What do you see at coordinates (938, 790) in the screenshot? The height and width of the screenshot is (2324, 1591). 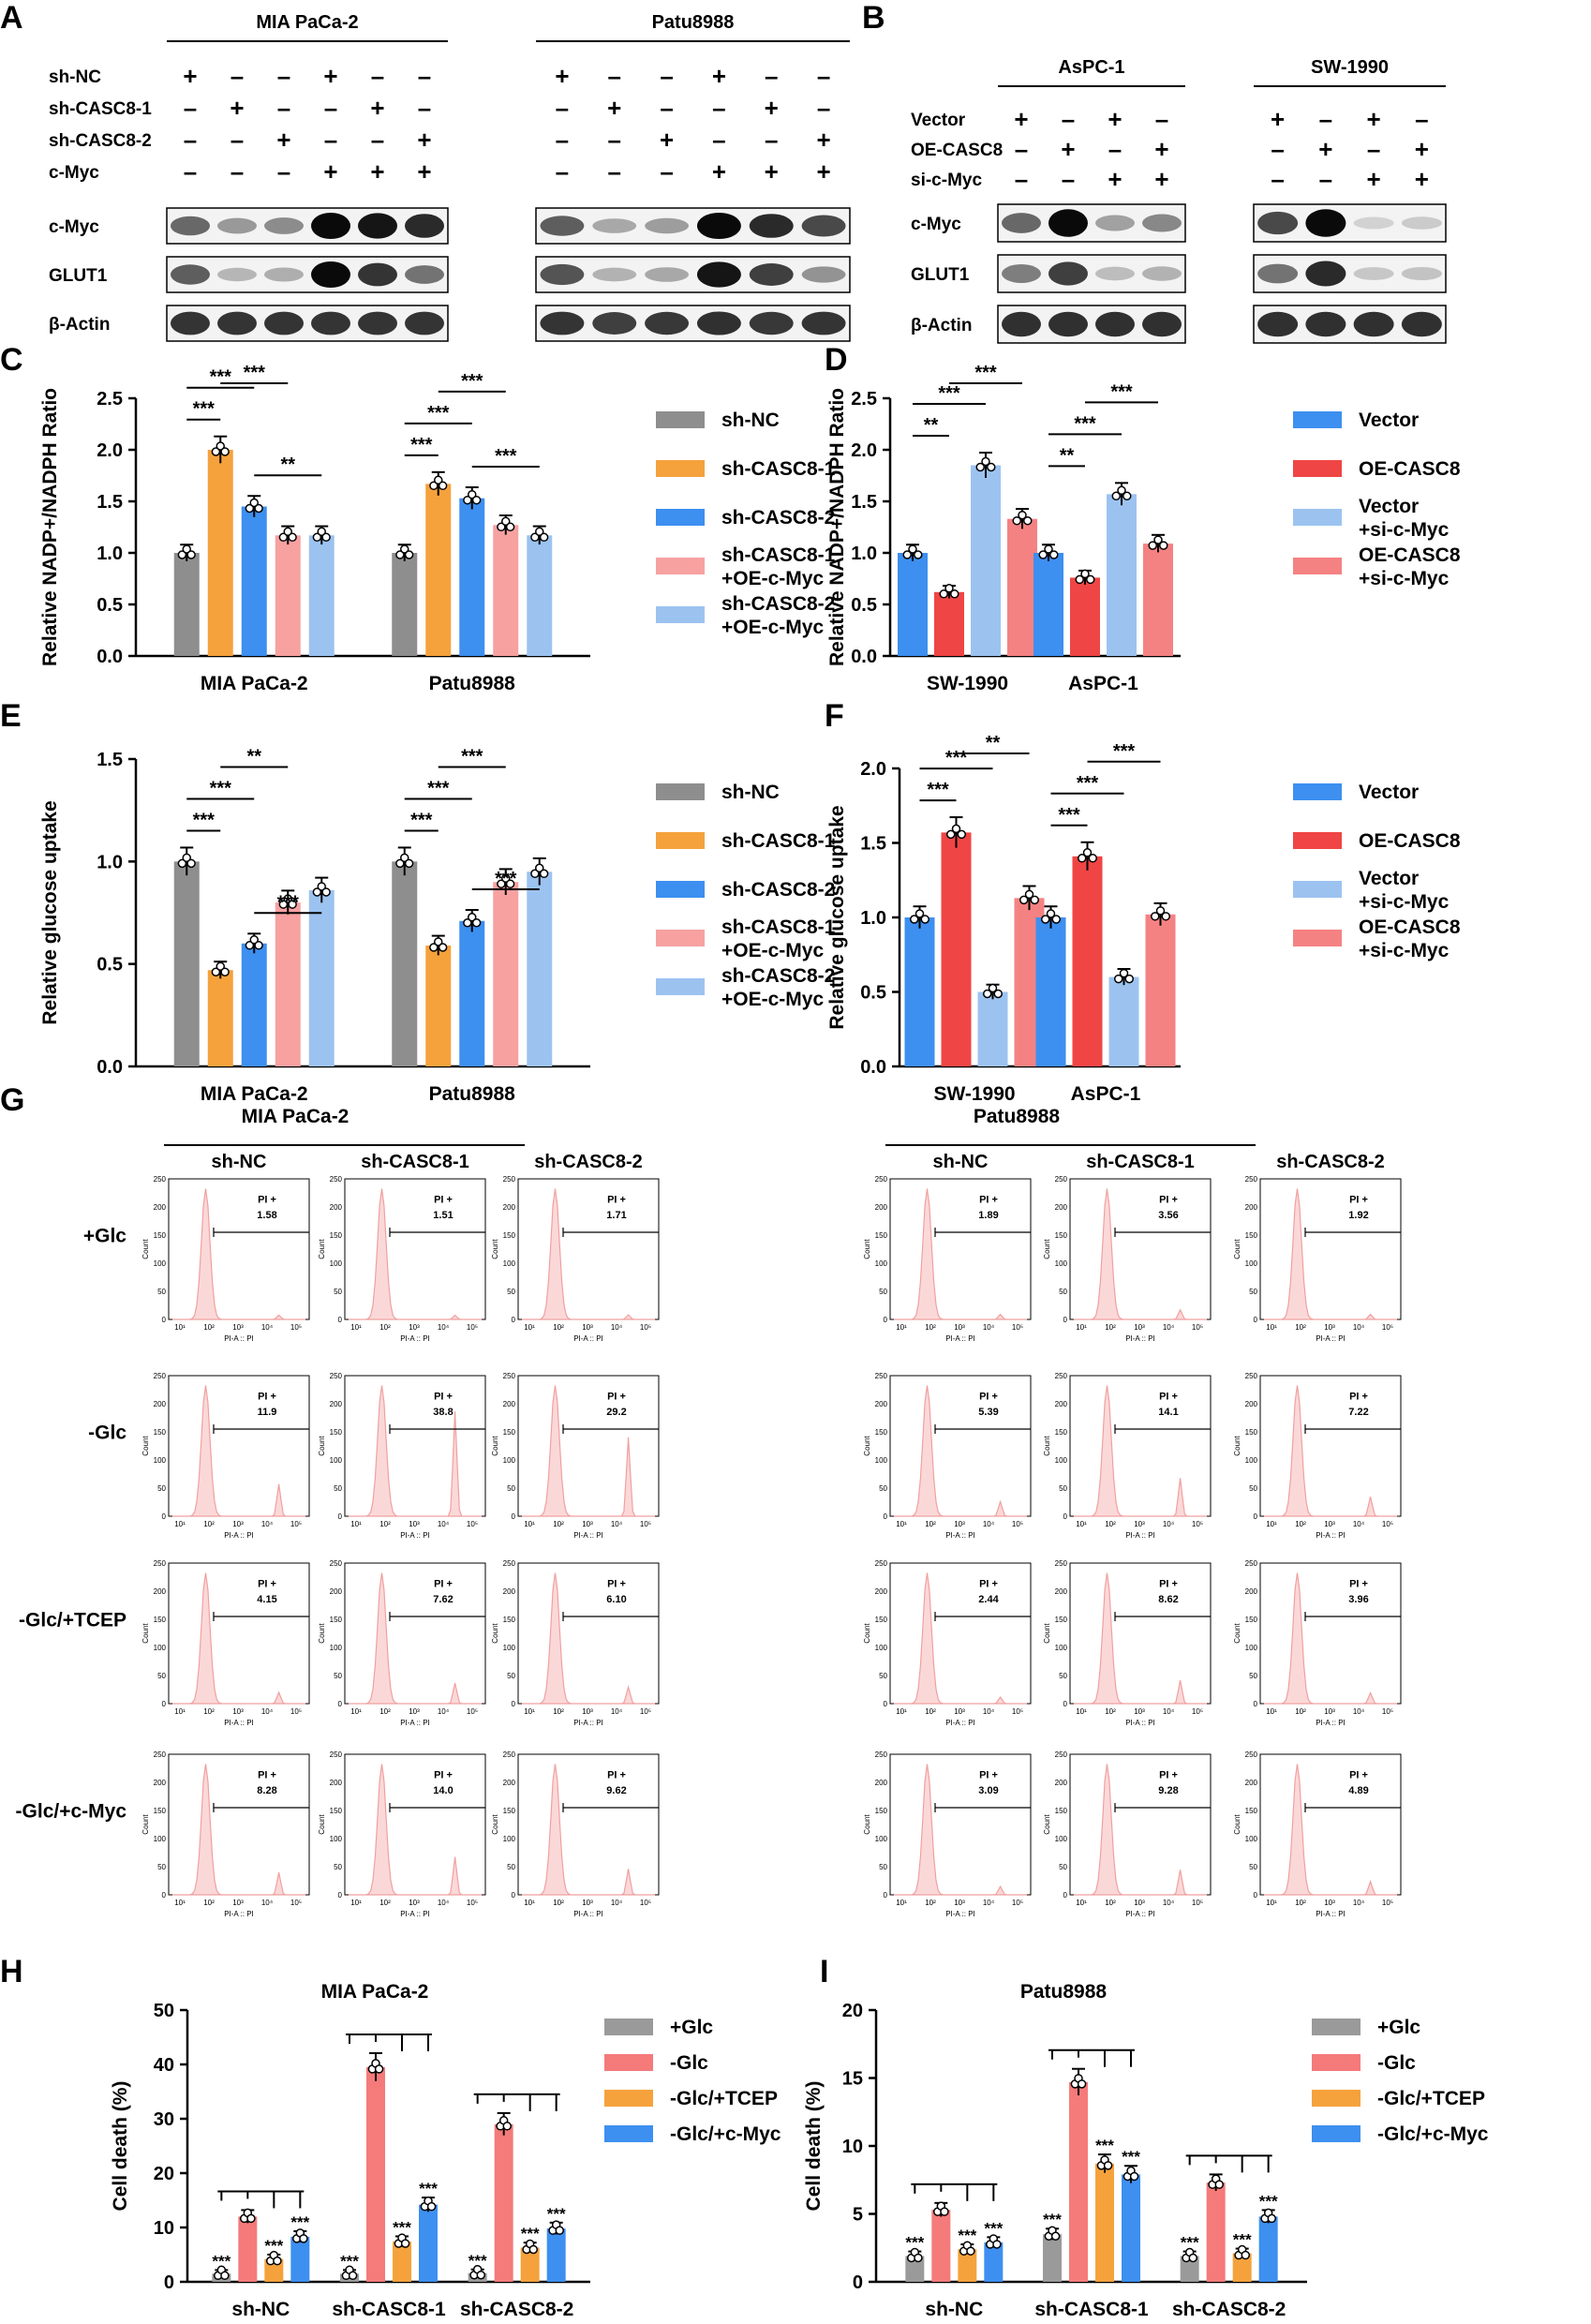 I see `chart-F-sig-label: ***` at bounding box center [938, 790].